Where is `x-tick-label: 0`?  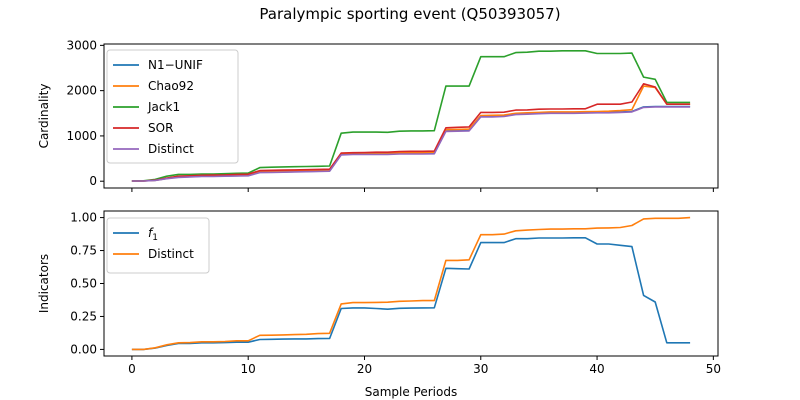
x-tick-label: 0 is located at coordinates (132, 369).